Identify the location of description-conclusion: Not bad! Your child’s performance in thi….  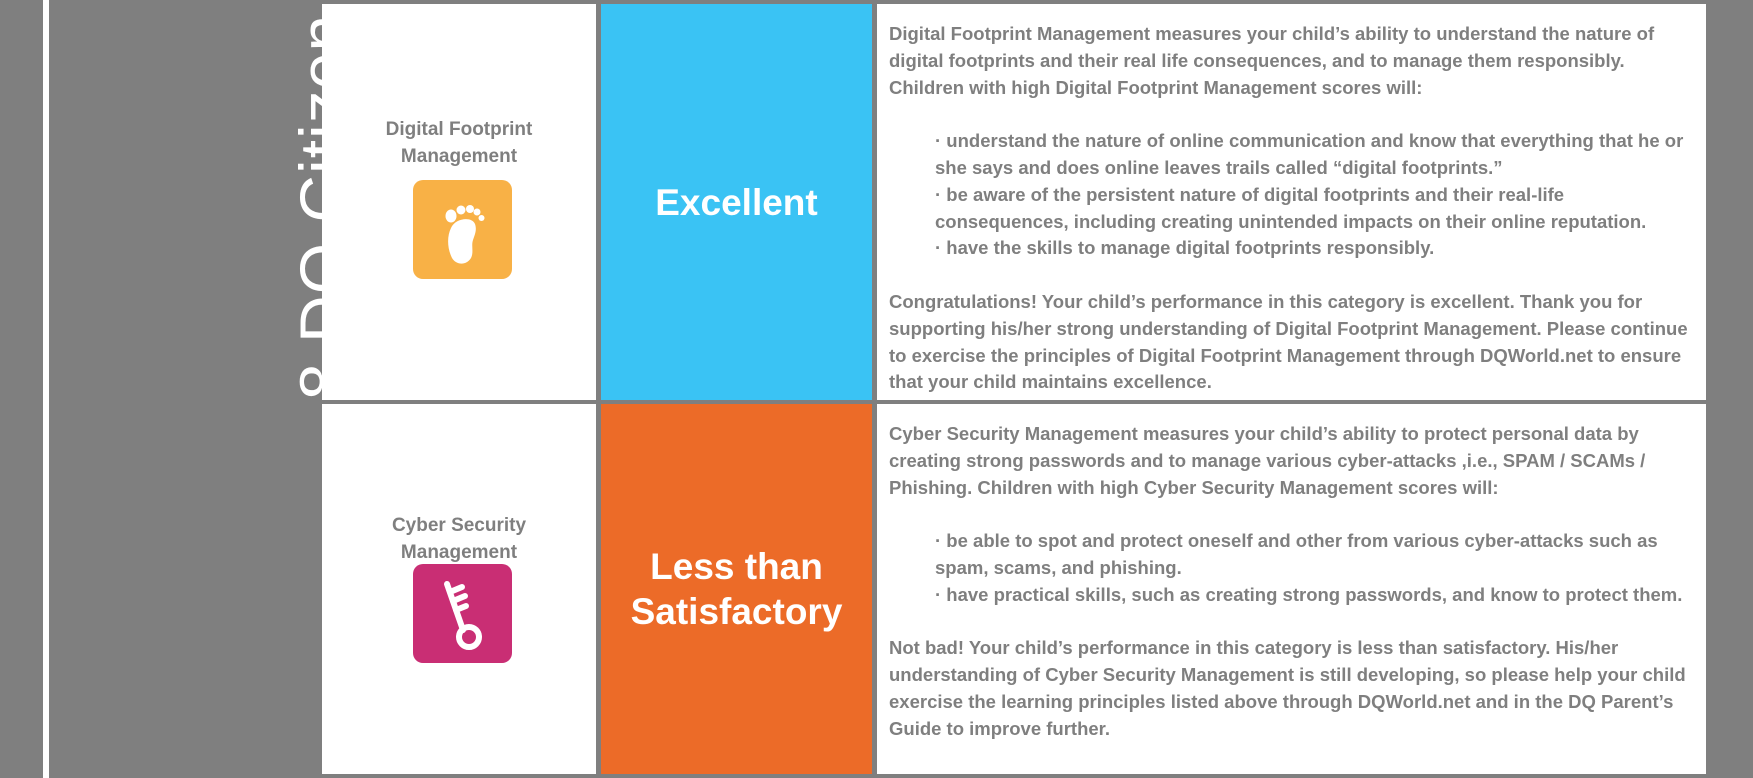
(1287, 688).